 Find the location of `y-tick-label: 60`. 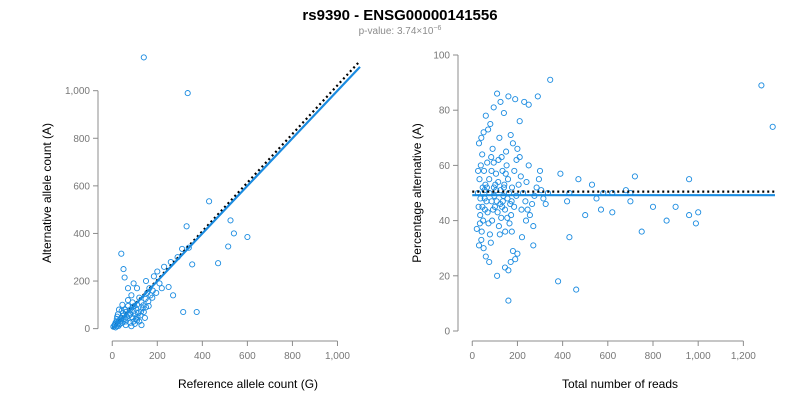

y-tick-label: 60 is located at coordinates (445, 166).